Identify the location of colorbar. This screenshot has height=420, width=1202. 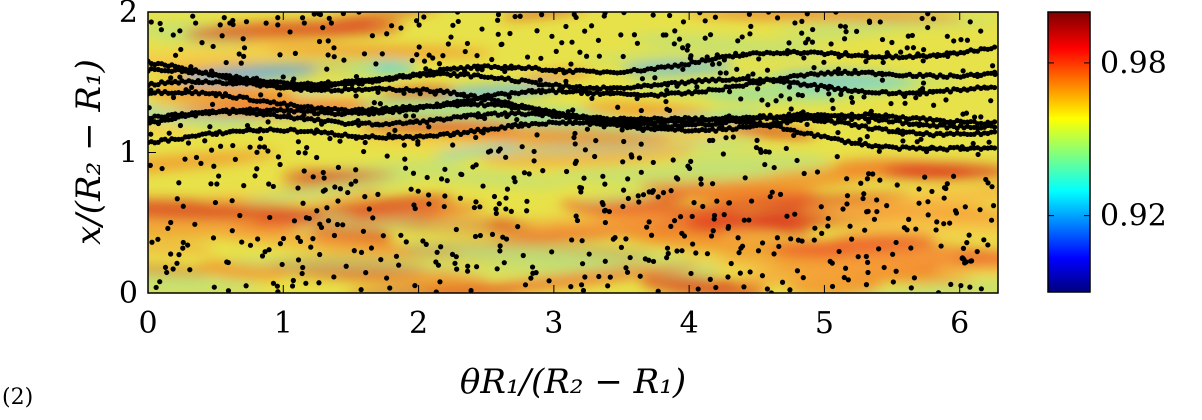
(1069, 152).